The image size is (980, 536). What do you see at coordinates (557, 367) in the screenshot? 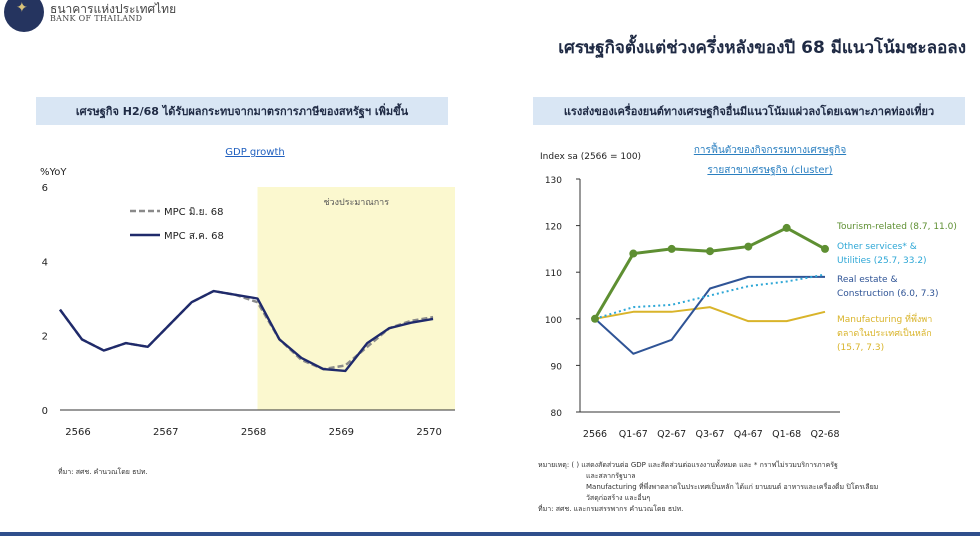
I see `y-tick-label: 90` at bounding box center [557, 367].